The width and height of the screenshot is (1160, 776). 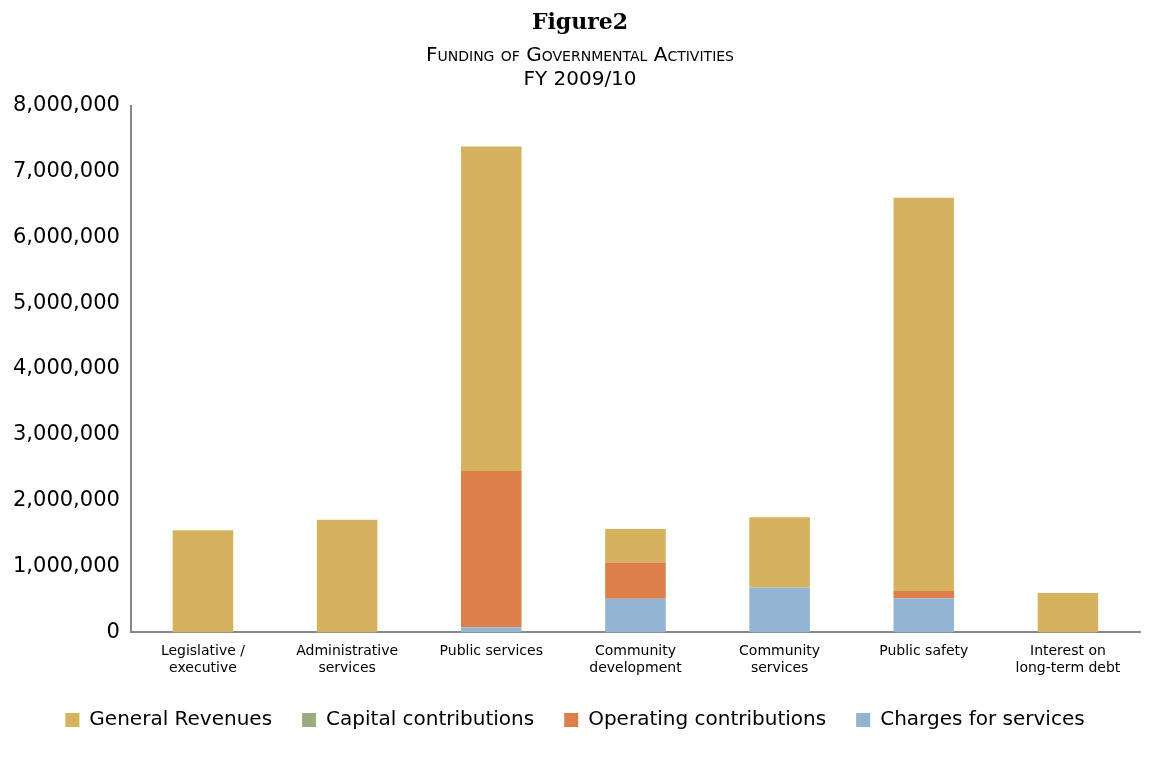 What do you see at coordinates (430, 718) in the screenshot?
I see `legend-label: Capital contributions` at bounding box center [430, 718].